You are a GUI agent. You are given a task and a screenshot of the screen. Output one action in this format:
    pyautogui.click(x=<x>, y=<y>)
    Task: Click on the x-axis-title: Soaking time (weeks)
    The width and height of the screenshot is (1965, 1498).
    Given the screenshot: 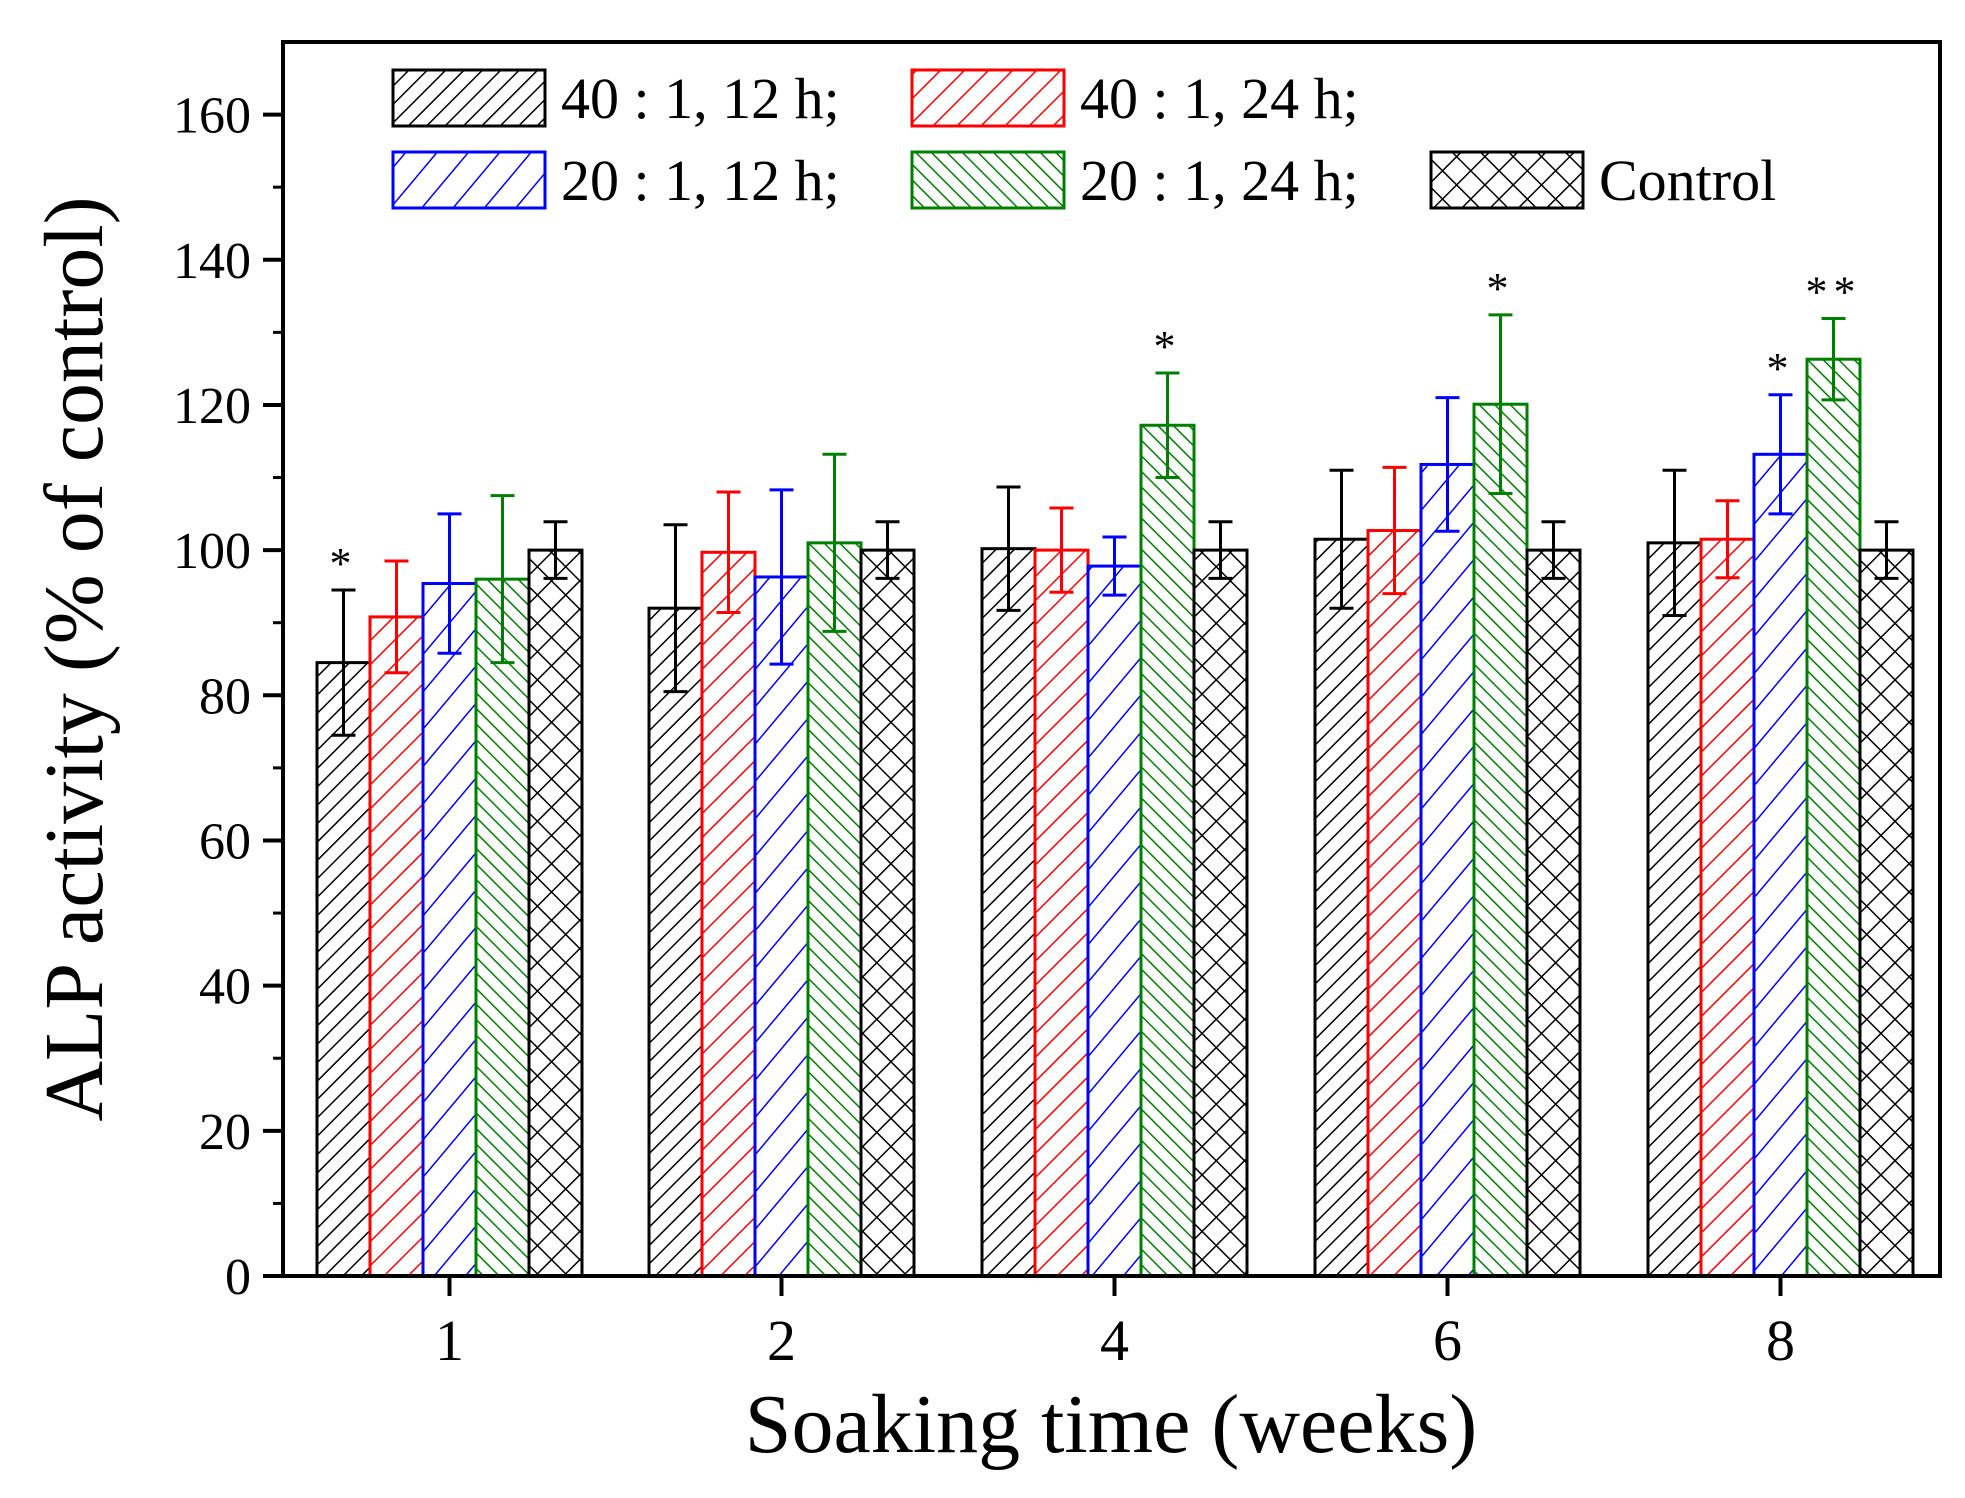 What is the action you would take?
    pyautogui.click(x=1111, y=1424)
    